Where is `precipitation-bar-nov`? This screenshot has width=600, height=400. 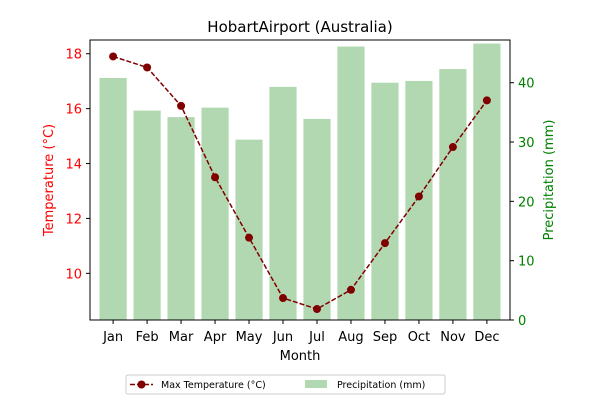 precipitation-bar-nov is located at coordinates (453, 194).